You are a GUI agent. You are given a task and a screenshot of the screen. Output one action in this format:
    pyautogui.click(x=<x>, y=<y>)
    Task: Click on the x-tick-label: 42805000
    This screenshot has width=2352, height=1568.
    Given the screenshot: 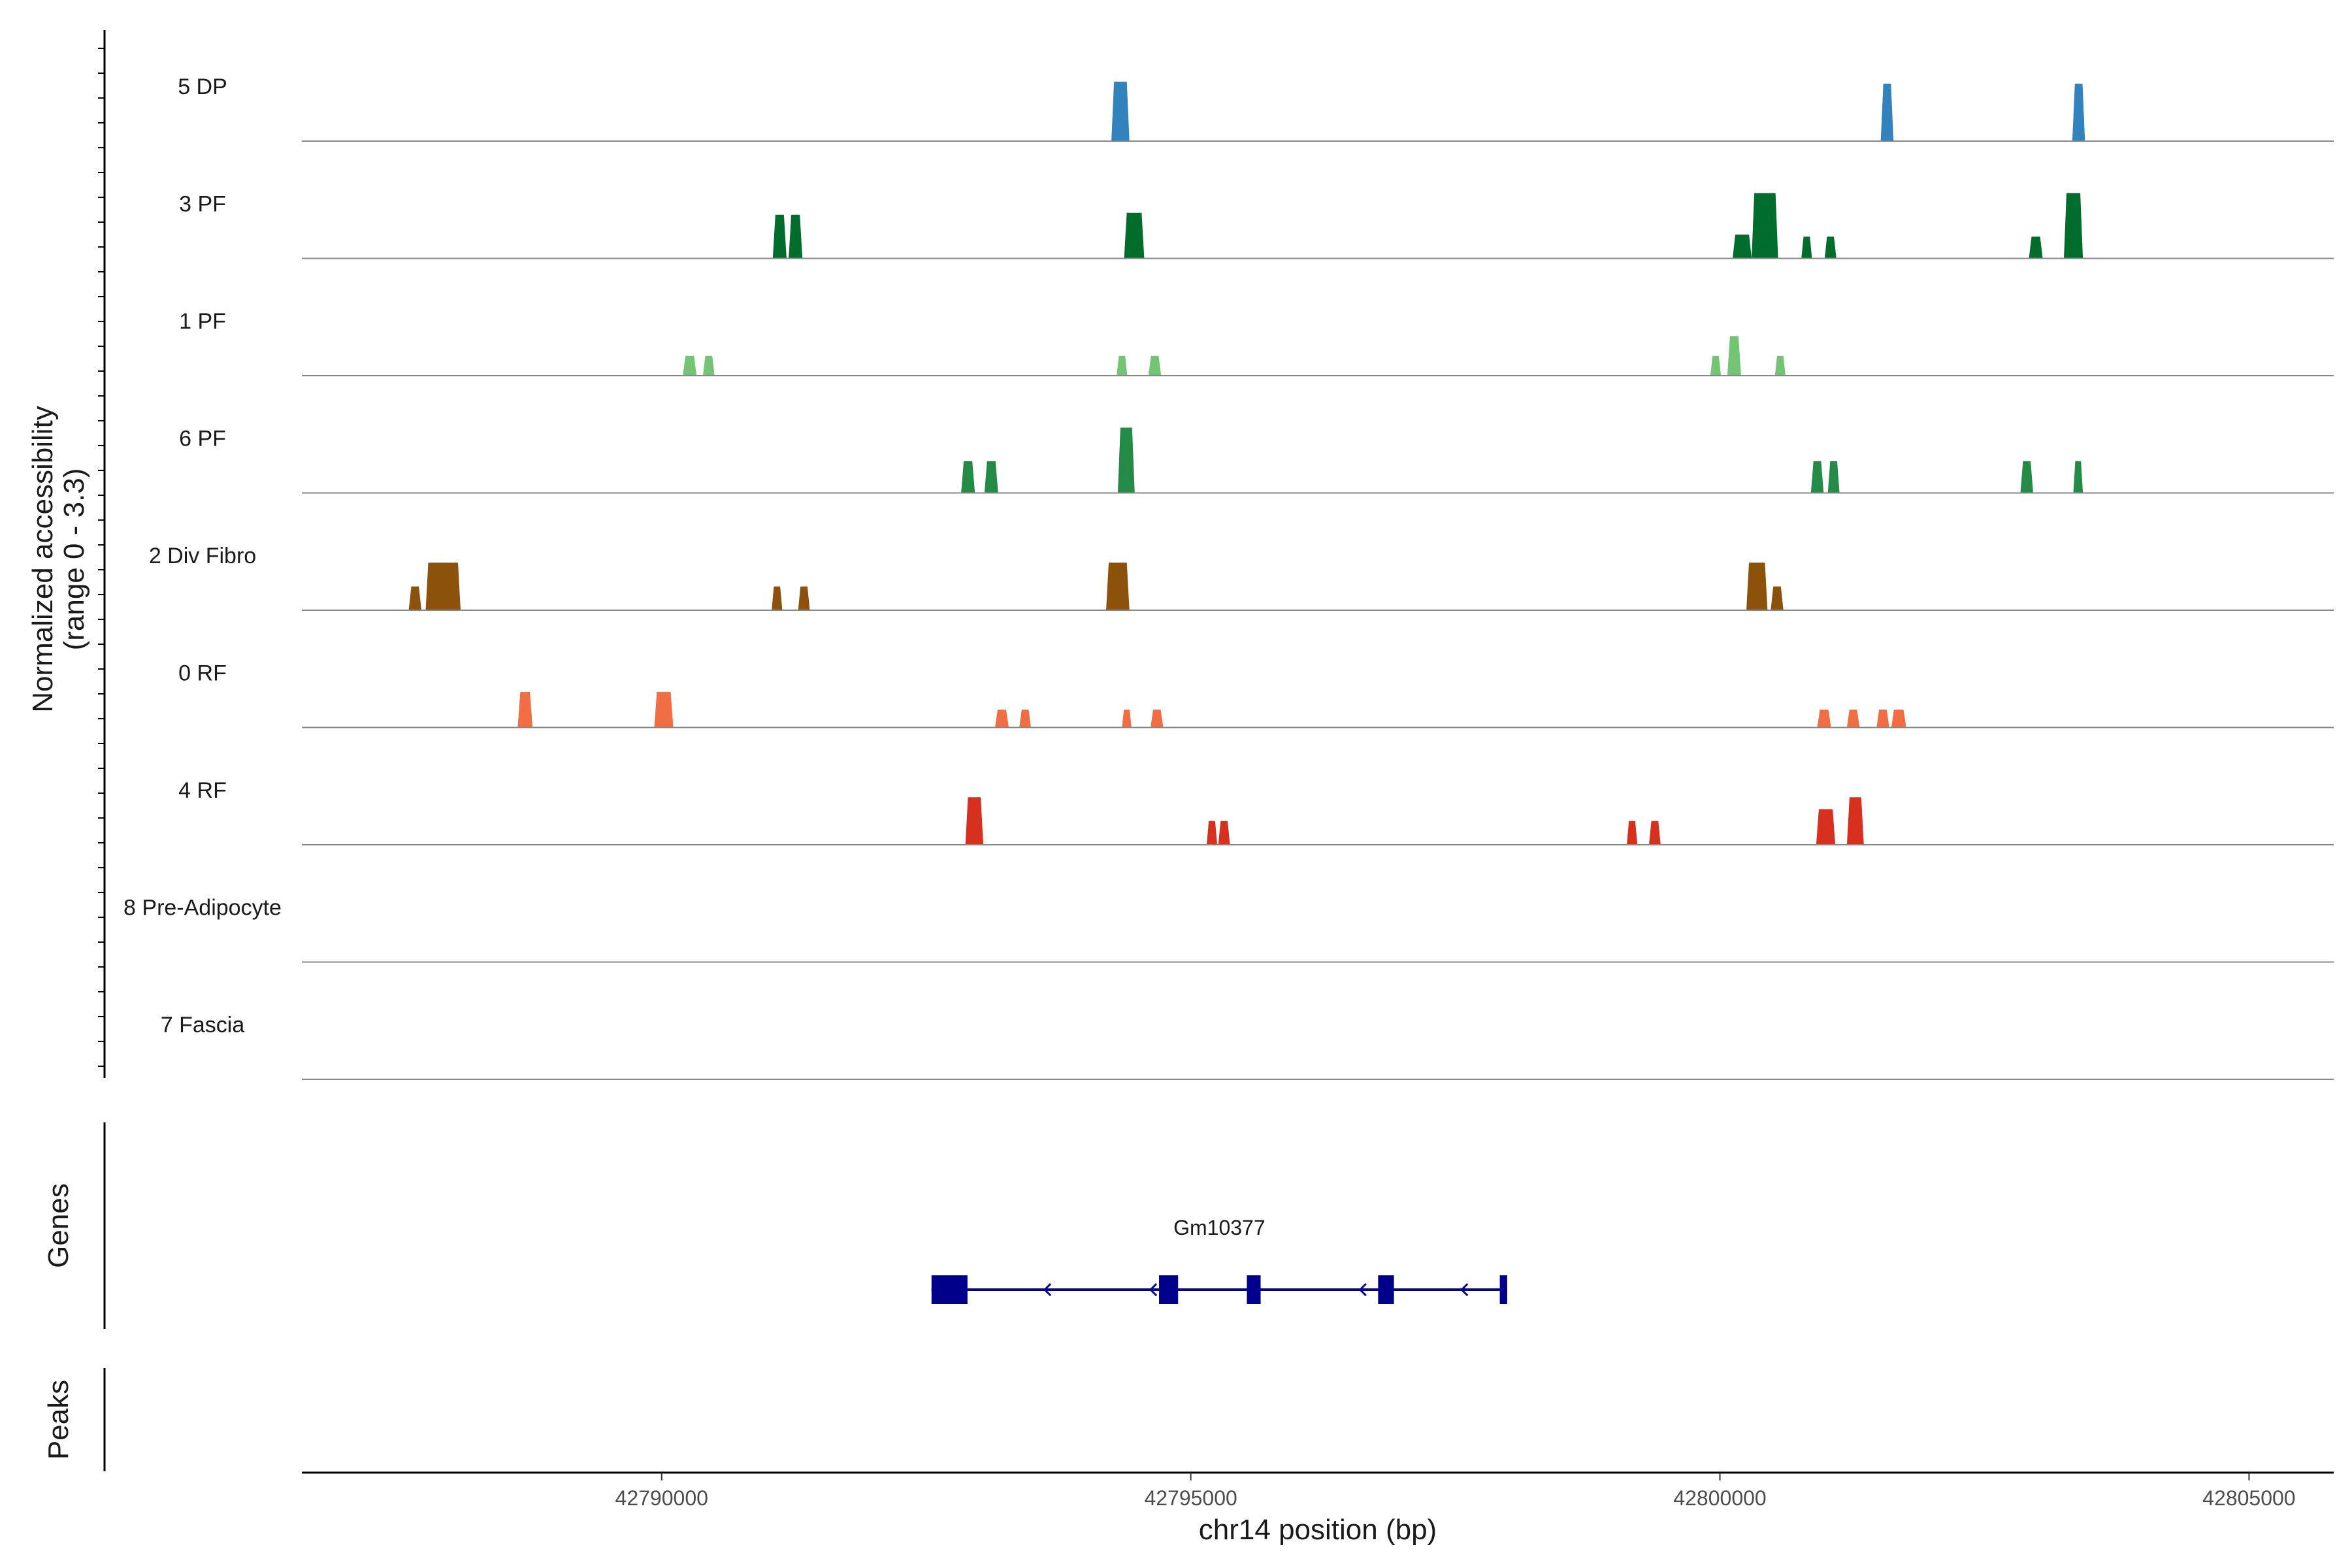 What is the action you would take?
    pyautogui.click(x=2248, y=1498)
    